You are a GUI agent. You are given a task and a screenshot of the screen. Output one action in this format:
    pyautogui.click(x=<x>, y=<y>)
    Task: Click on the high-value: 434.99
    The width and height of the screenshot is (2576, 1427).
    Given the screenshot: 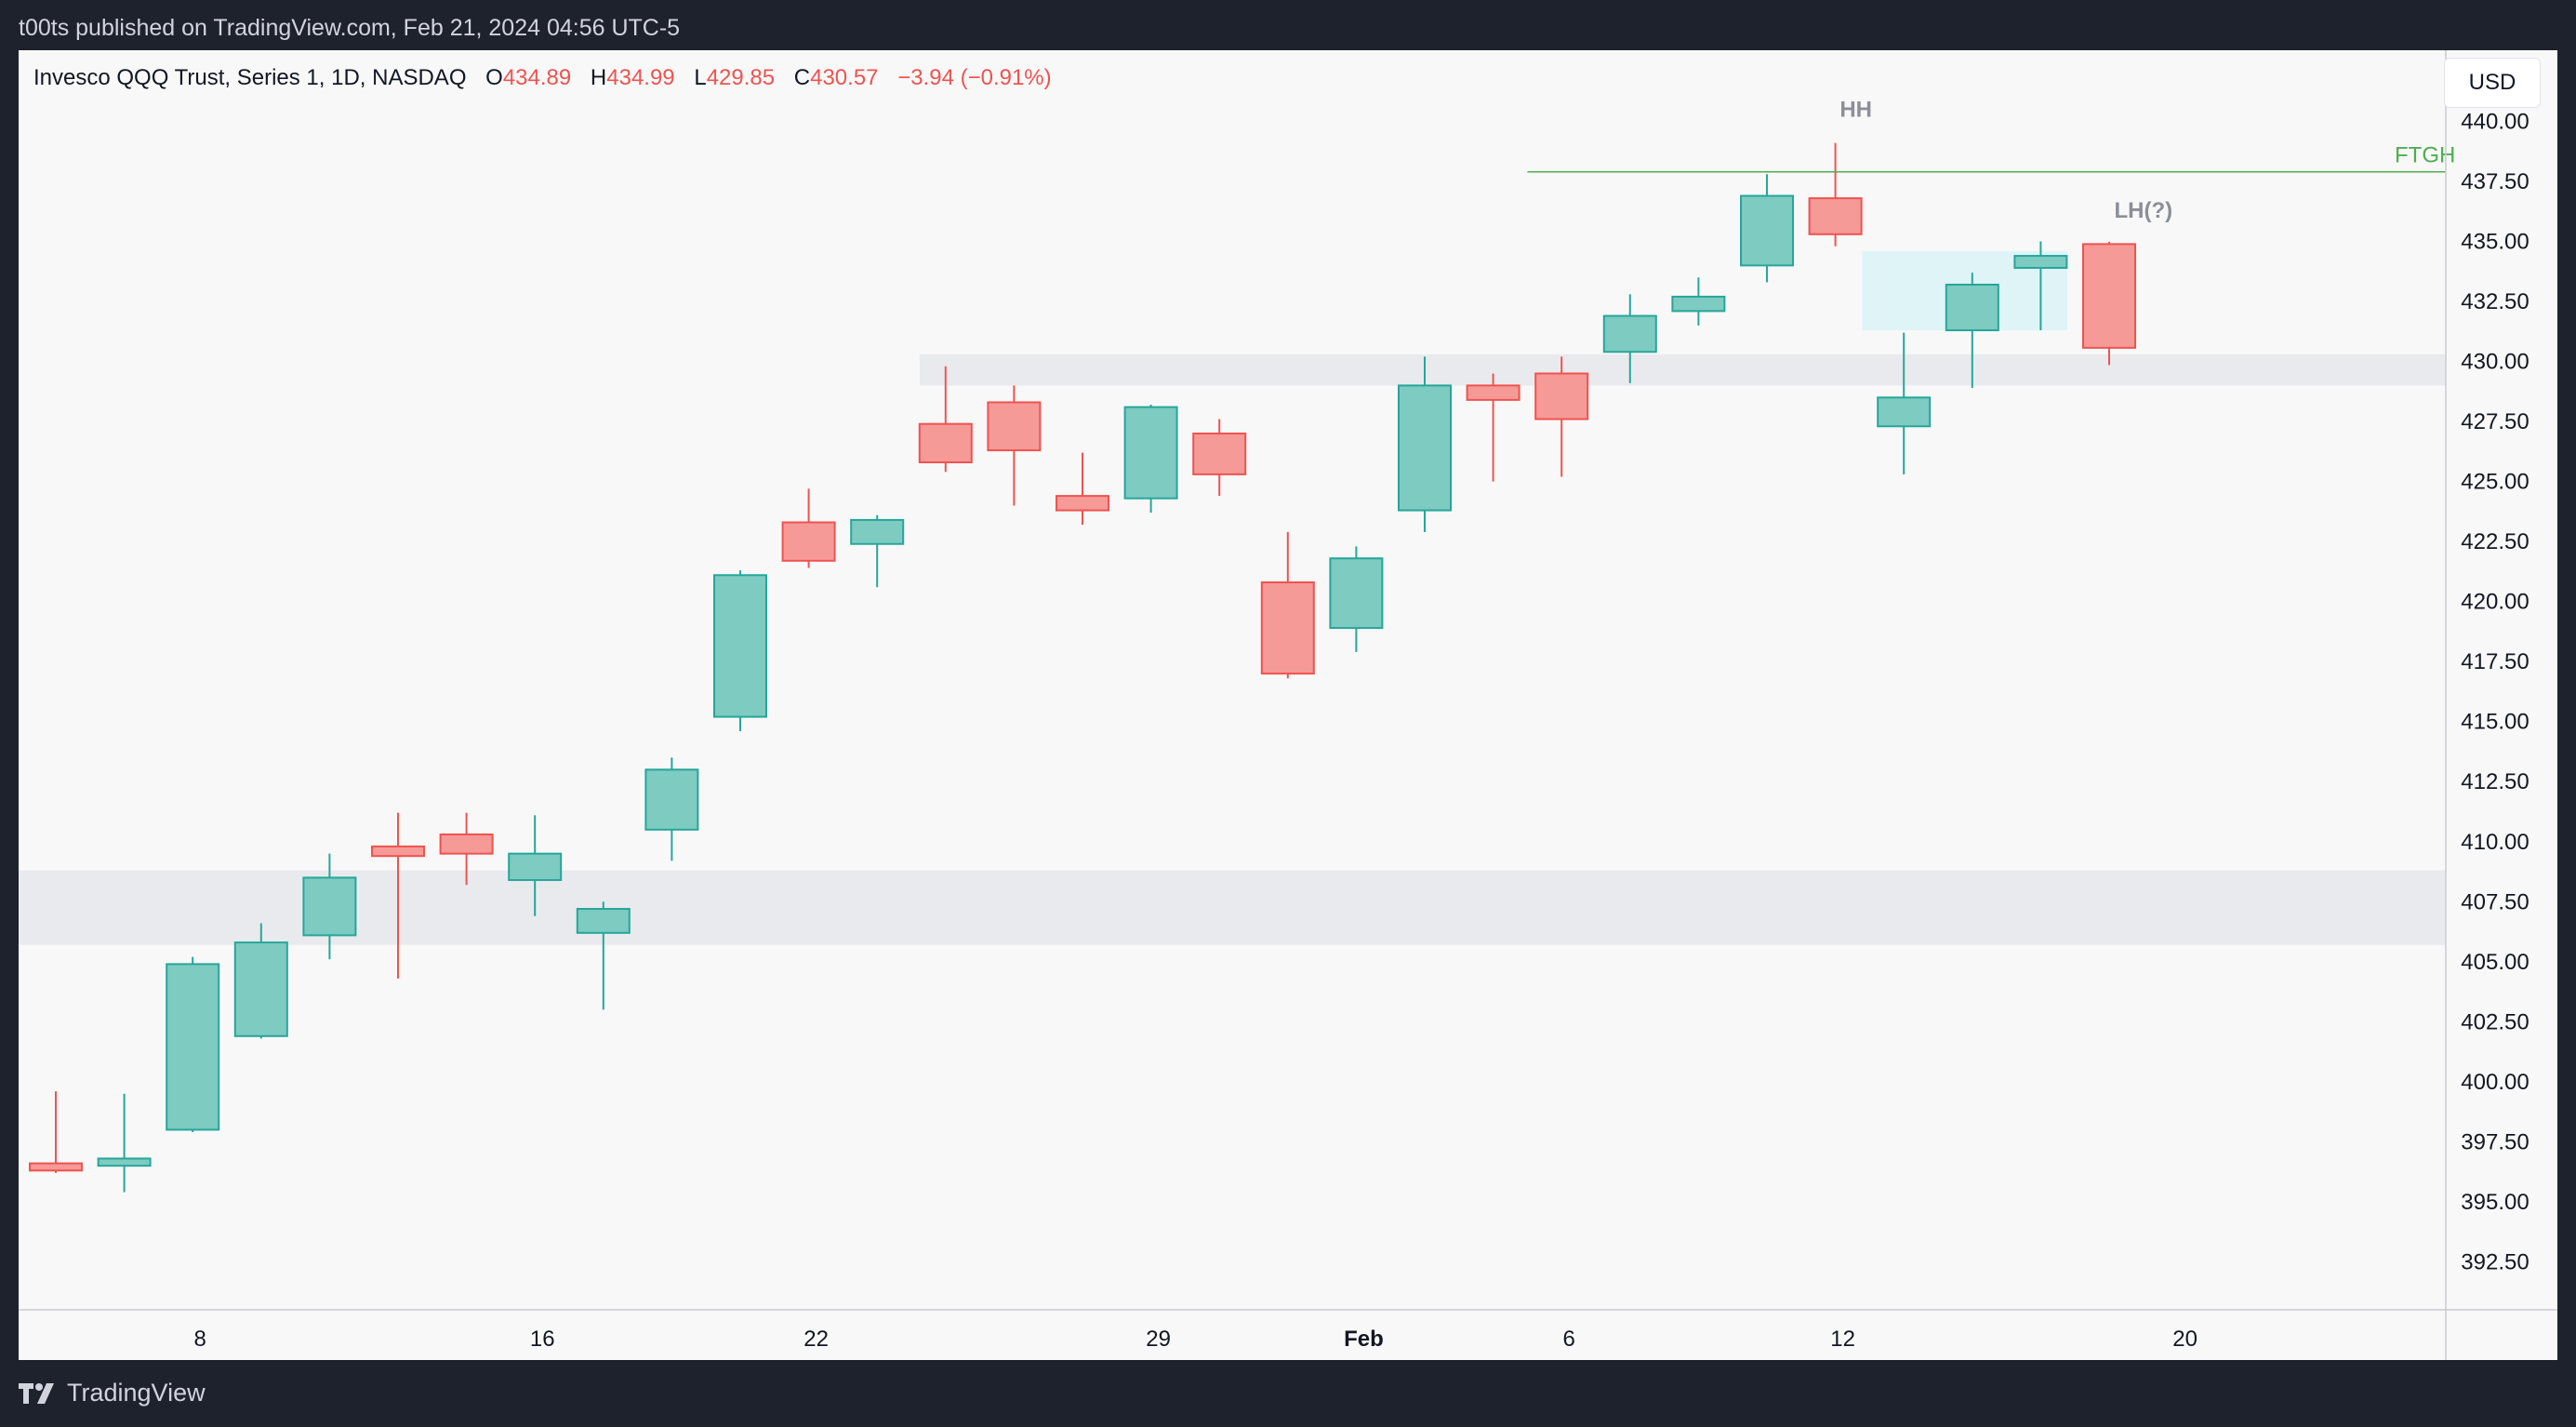 What is the action you would take?
    pyautogui.click(x=640, y=77)
    